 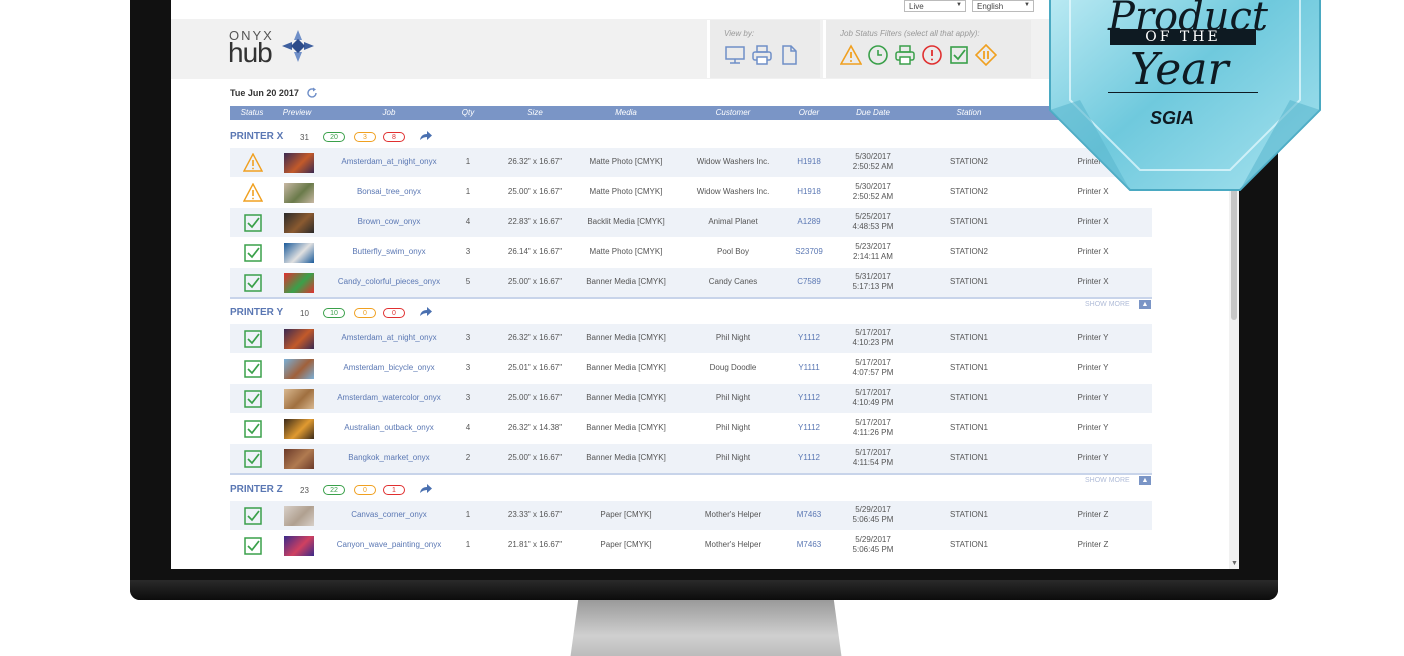 I want to click on job-name-link: Canvas_corner_onyx, so click(x=389, y=514).